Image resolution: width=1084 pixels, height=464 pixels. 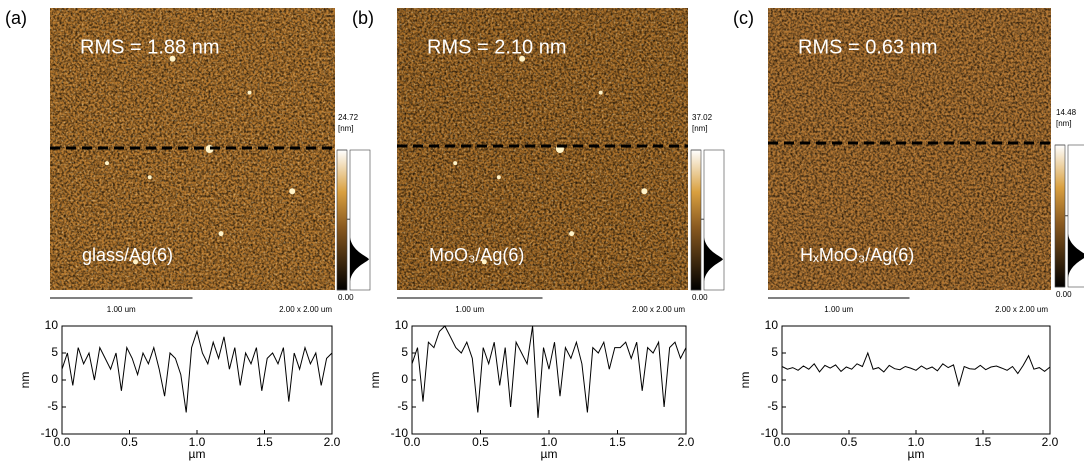 What do you see at coordinates (476, 255) in the screenshot?
I see `sample-label: MoO₃/Ag(6)` at bounding box center [476, 255].